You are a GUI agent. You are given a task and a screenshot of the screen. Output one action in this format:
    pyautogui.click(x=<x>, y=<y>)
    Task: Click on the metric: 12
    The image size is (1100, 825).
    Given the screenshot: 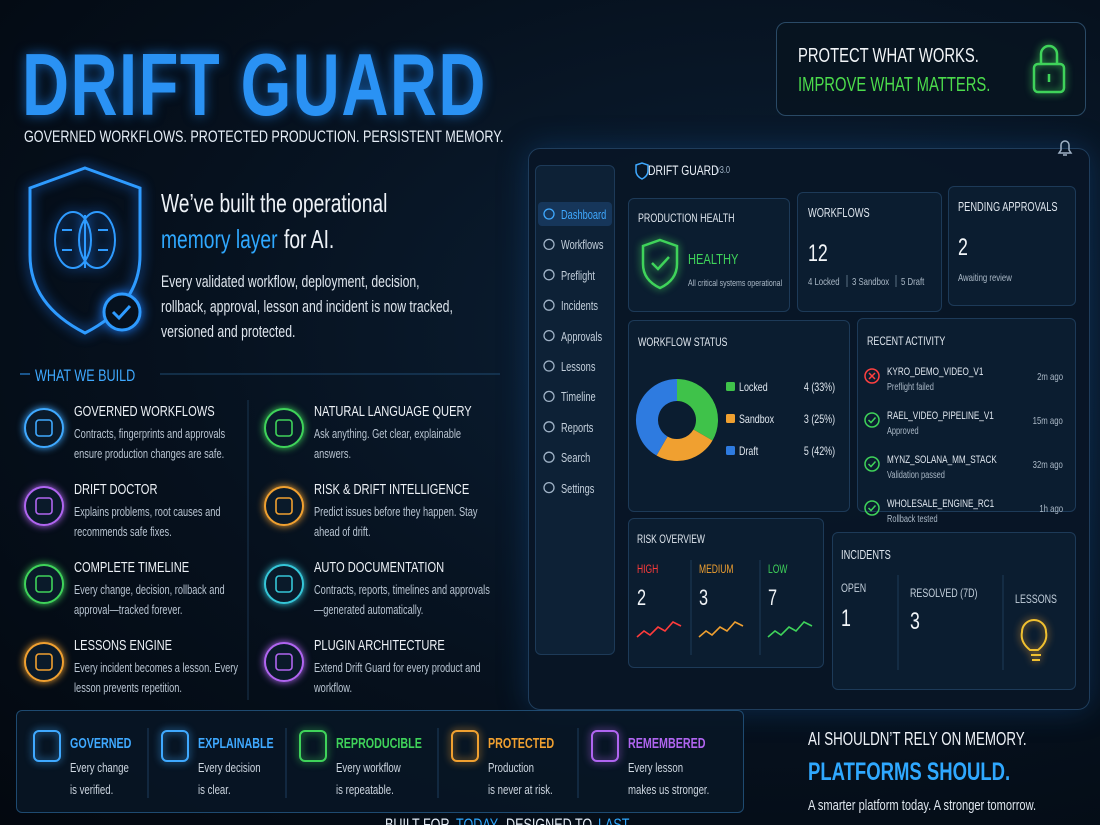 What is the action you would take?
    pyautogui.click(x=818, y=253)
    